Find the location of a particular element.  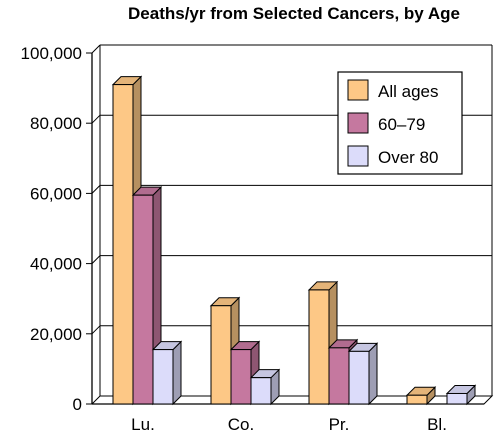

x-tick-label: Lu. is located at coordinates (143, 424).